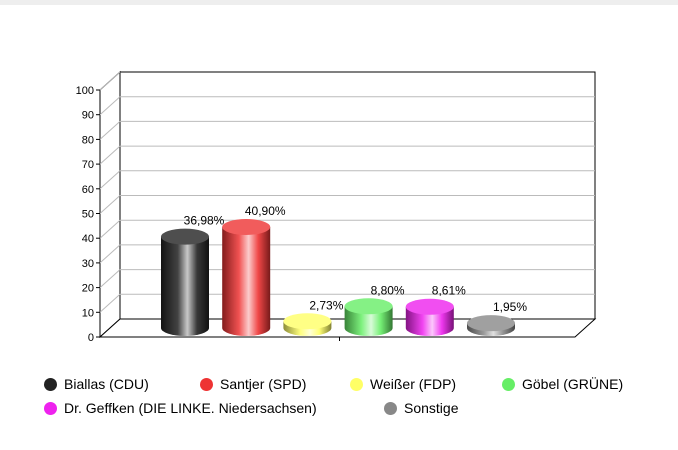  Describe the element at coordinates (510, 307) in the screenshot. I see `data-label: 1,95%` at that location.